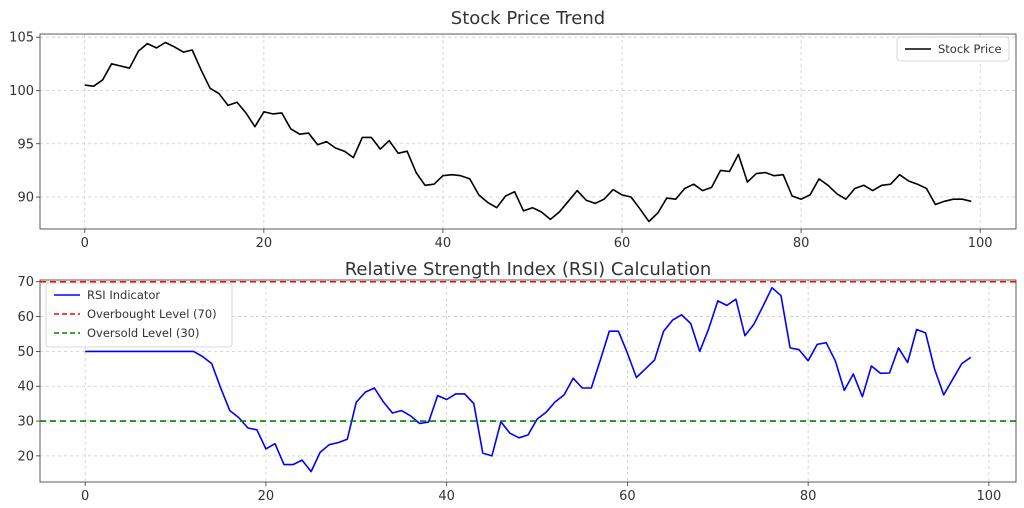 The height and width of the screenshot is (508, 1024). Describe the element at coordinates (143, 333) in the screenshot. I see `legend-label: Oversold Level (30)` at that location.